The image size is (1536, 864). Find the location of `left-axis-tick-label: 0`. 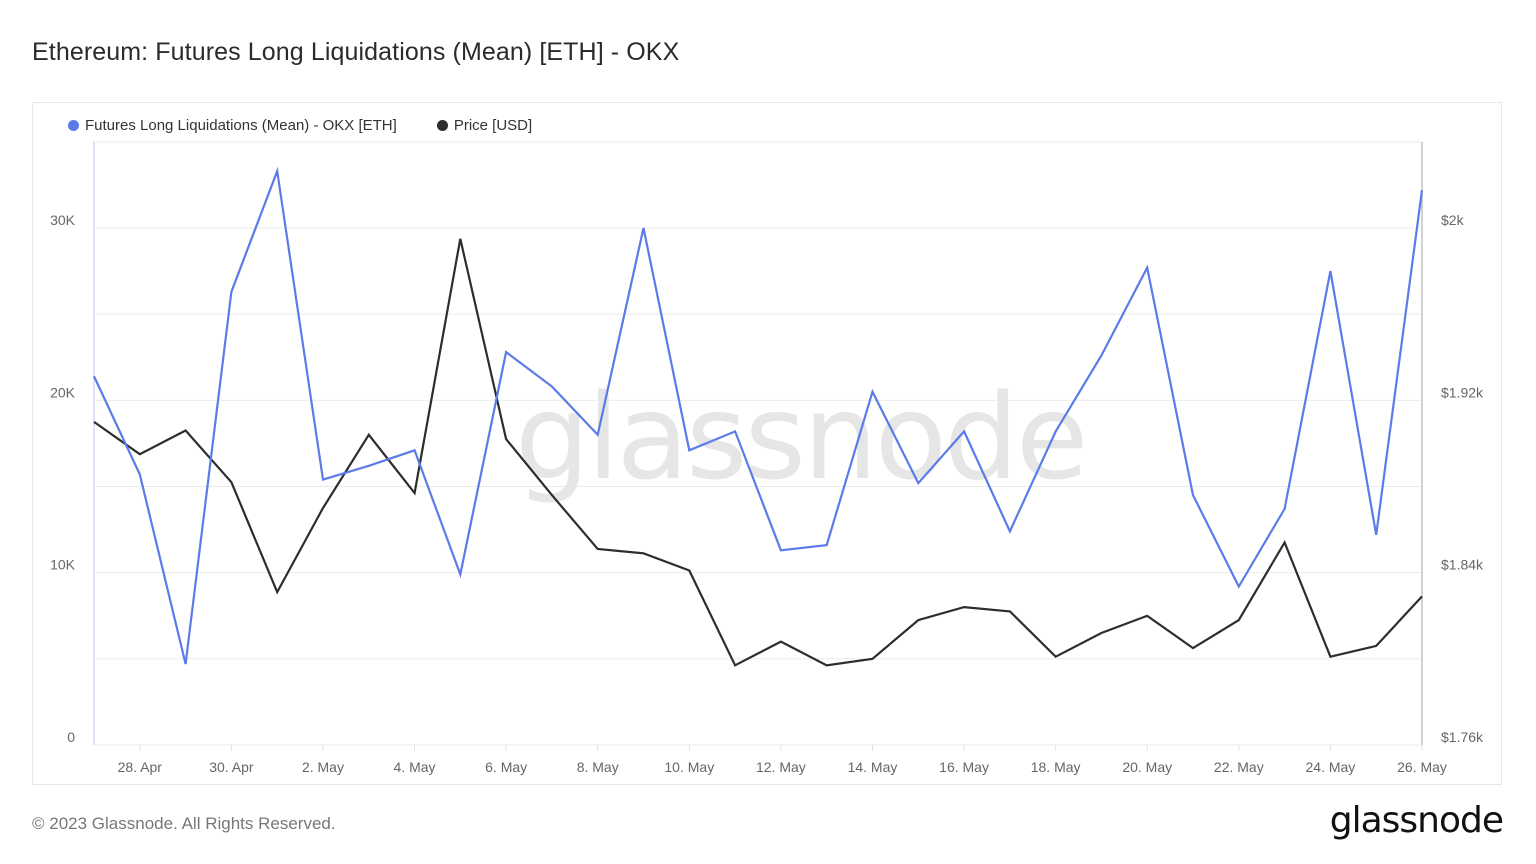

left-axis-tick-label: 0 is located at coordinates (71, 737).